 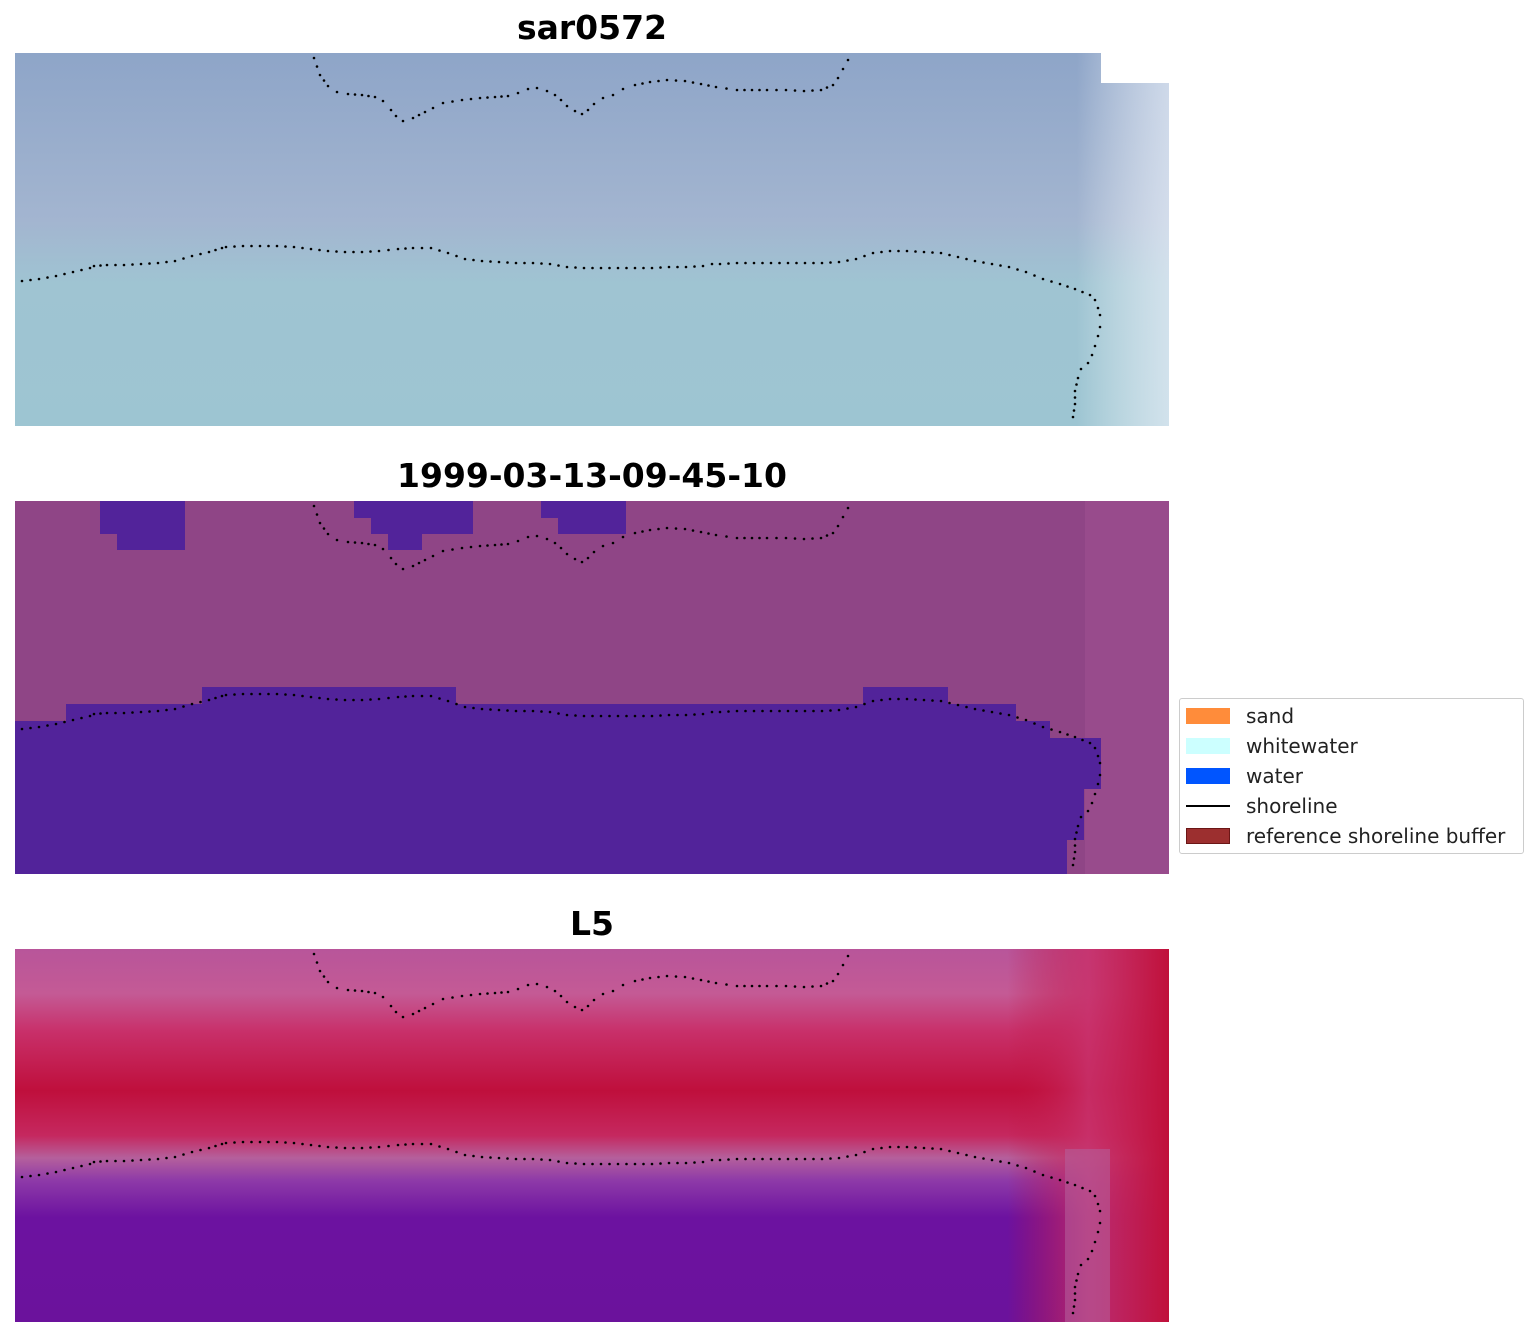 What do you see at coordinates (592, 923) in the screenshot?
I see `panel-title-ndwi: L5` at bounding box center [592, 923].